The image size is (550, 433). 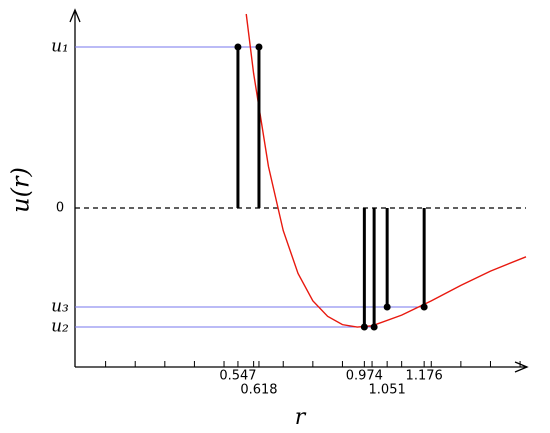 What do you see at coordinates (21, 190) in the screenshot?
I see `y-axis-title: u(r)` at bounding box center [21, 190].